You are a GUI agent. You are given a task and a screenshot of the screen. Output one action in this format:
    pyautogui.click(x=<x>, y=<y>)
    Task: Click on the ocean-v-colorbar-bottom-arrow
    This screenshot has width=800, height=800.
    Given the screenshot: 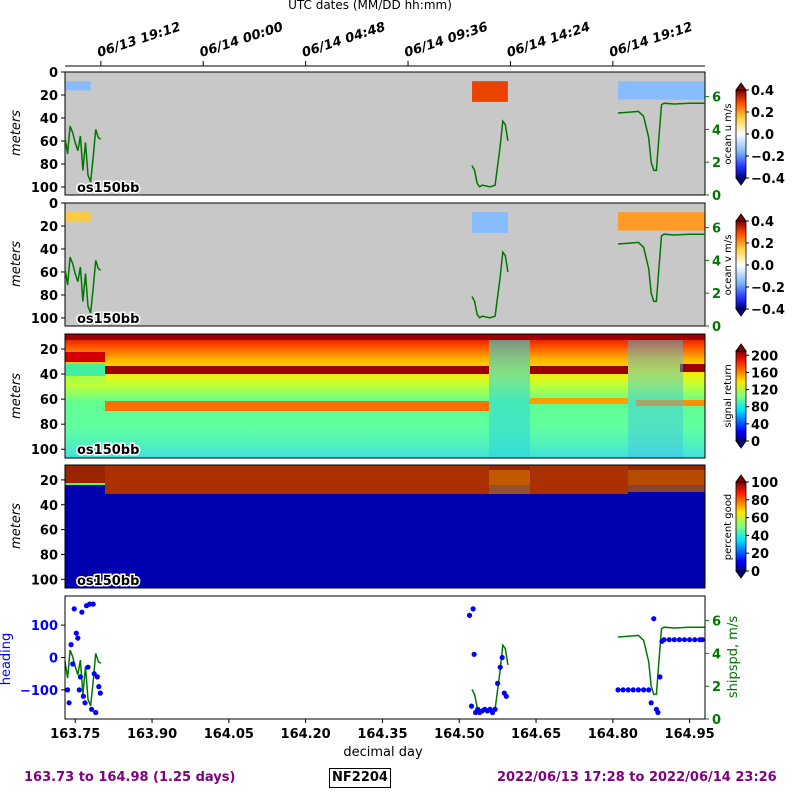 What is the action you would take?
    pyautogui.click(x=741, y=312)
    